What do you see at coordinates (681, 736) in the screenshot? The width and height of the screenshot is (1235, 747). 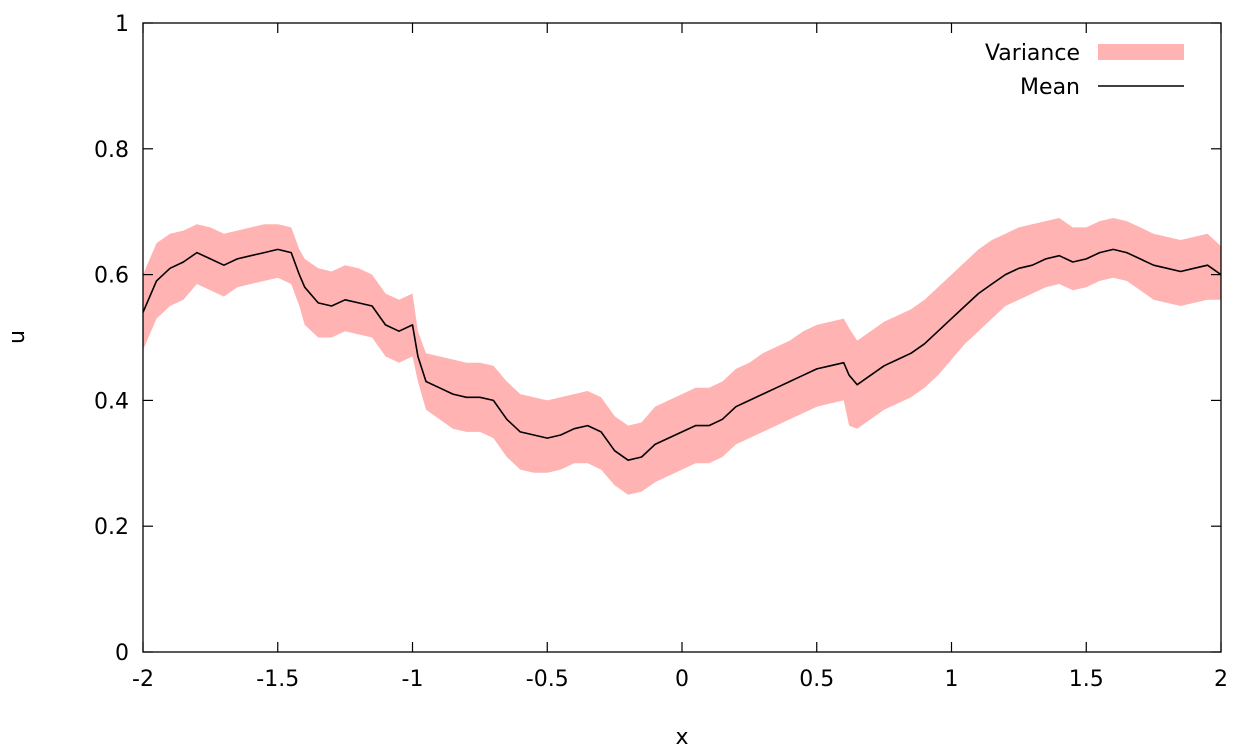 I see `x-axis-label: x` at bounding box center [681, 736].